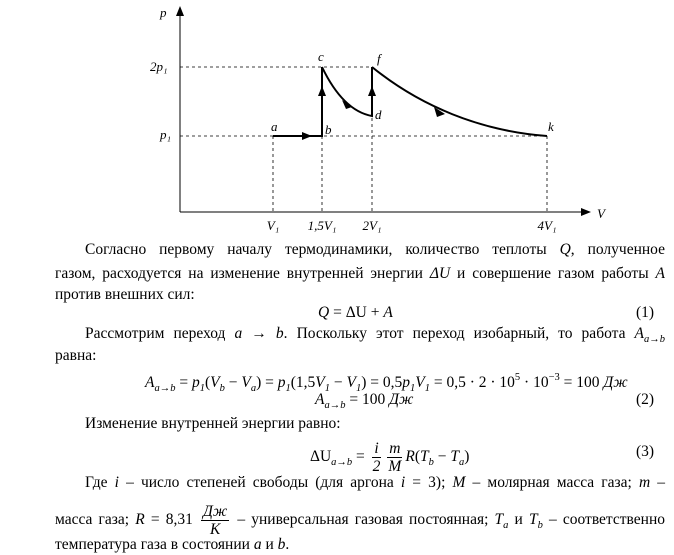 The height and width of the screenshot is (555, 674). What do you see at coordinates (395, 449) in the screenshot?
I see `numerator: m` at bounding box center [395, 449].